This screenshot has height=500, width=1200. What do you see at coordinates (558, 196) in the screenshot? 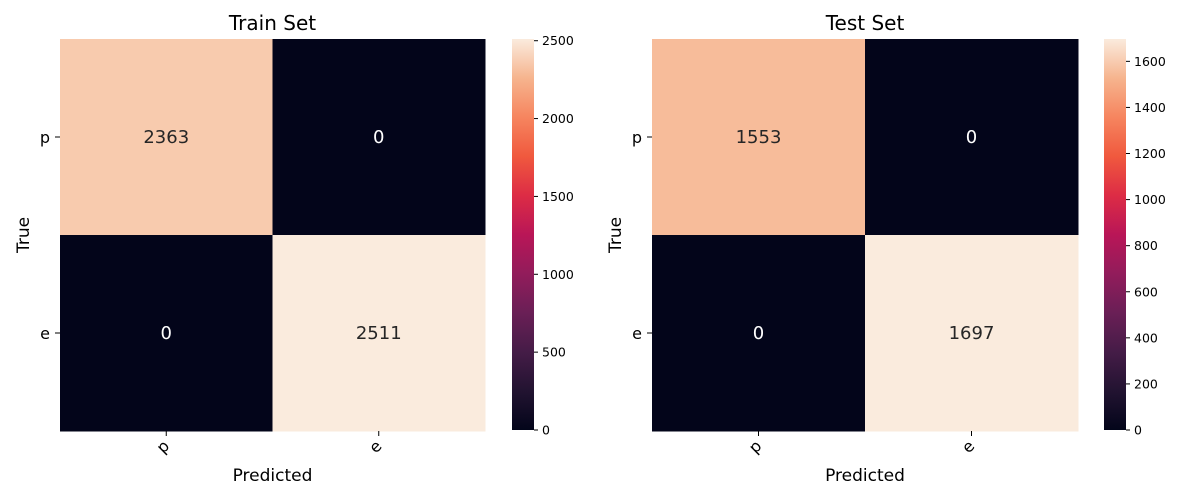
I see `colorbar-tick-label: 1500` at bounding box center [558, 196].